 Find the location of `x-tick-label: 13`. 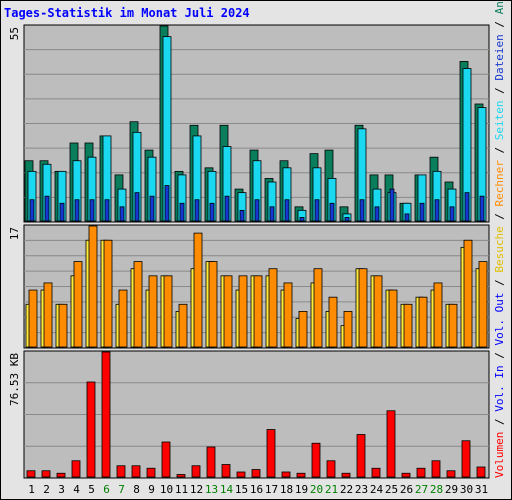

x-tick-label: 13 is located at coordinates (211, 489).